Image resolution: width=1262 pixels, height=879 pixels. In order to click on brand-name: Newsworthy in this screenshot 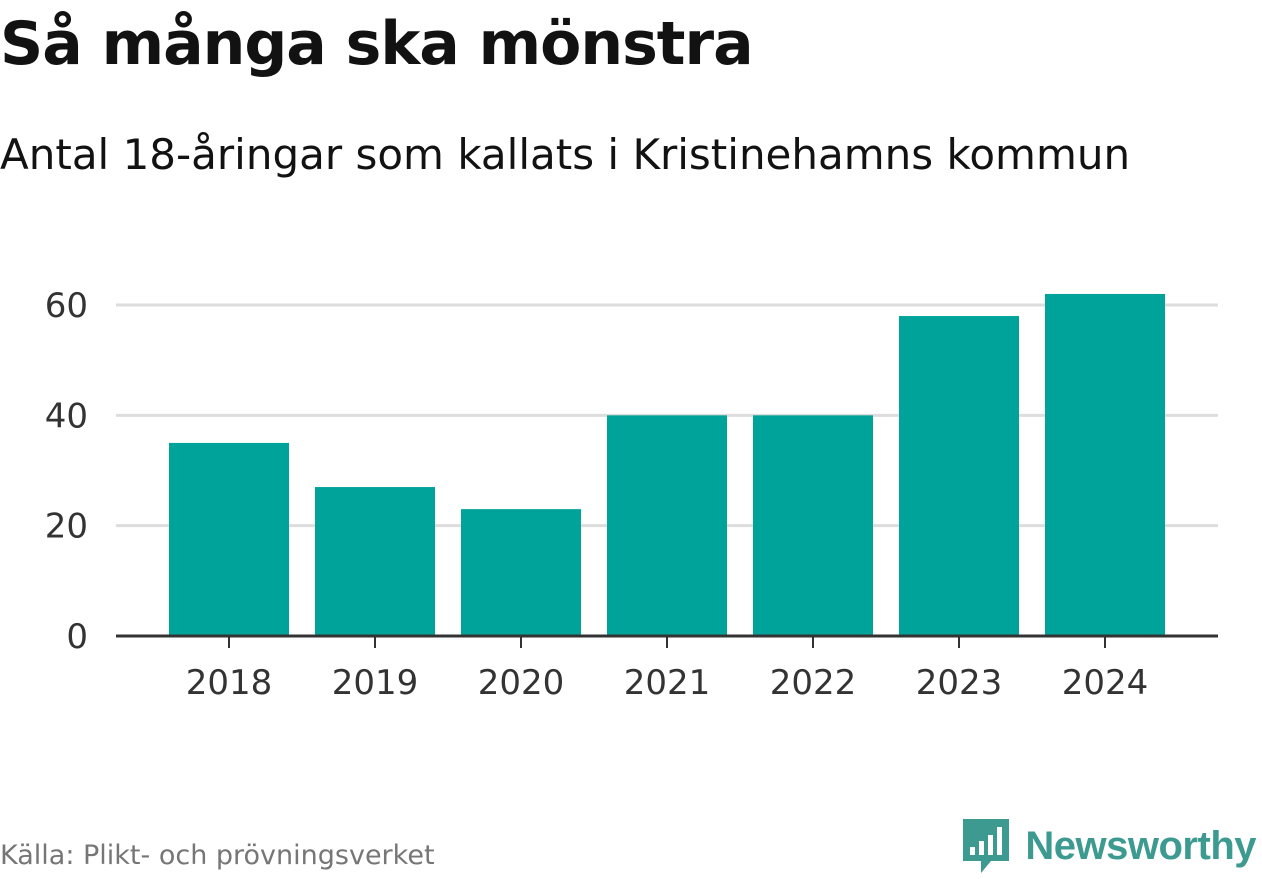, I will do `click(1140, 845)`.